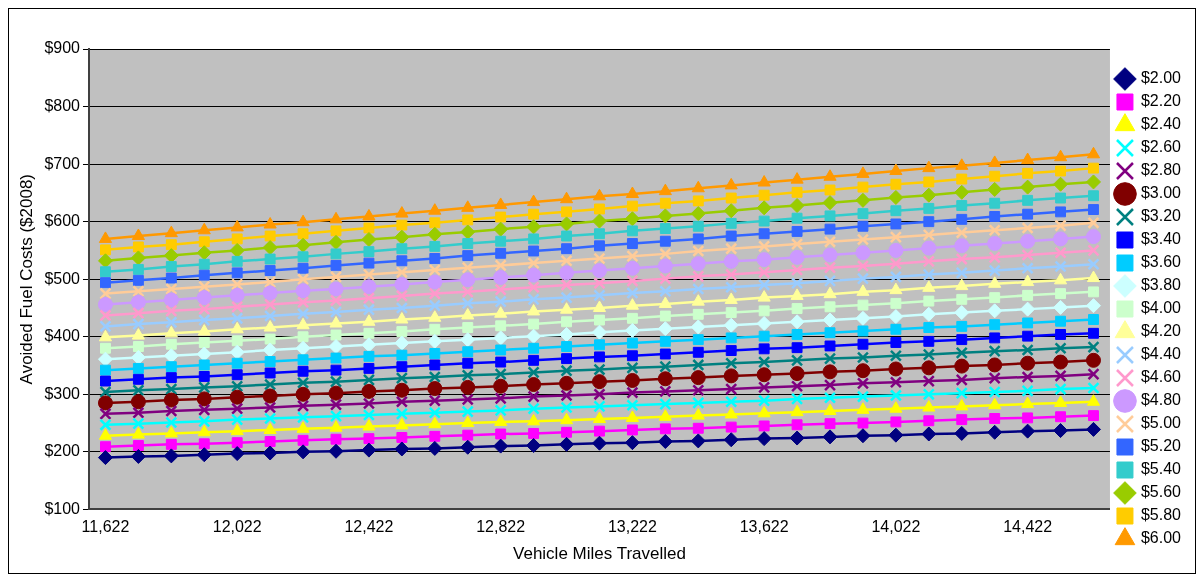 This screenshot has width=1204, height=582. I want to click on legend-label: $2.80, so click(1161, 170).